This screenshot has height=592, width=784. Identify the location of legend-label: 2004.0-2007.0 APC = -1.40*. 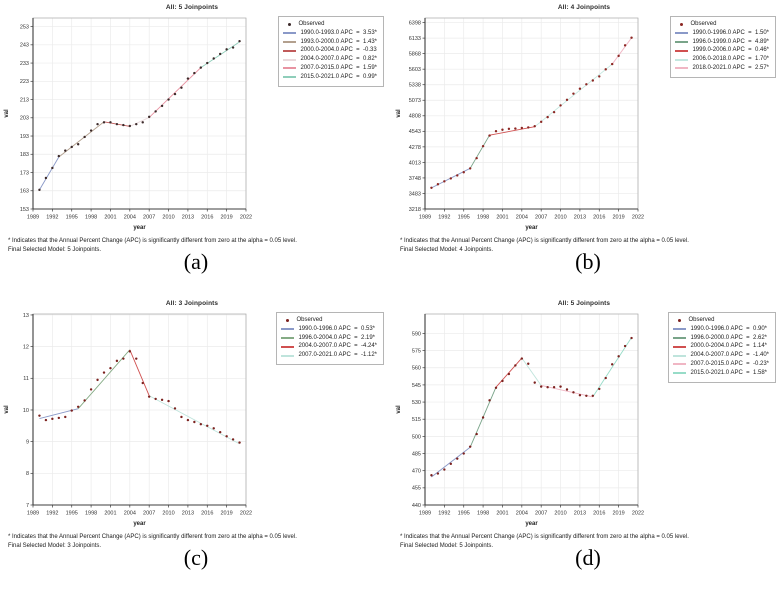
(729, 355).